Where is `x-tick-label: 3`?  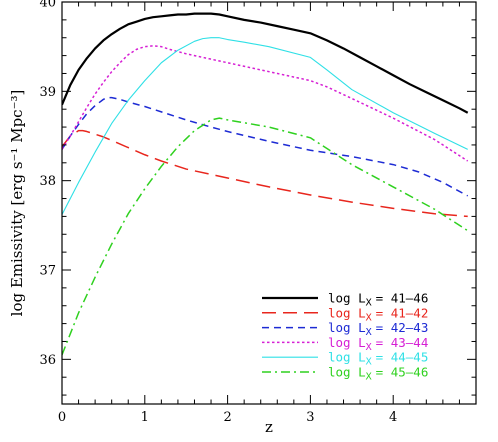
x-tick-label: 3 is located at coordinates (310, 417).